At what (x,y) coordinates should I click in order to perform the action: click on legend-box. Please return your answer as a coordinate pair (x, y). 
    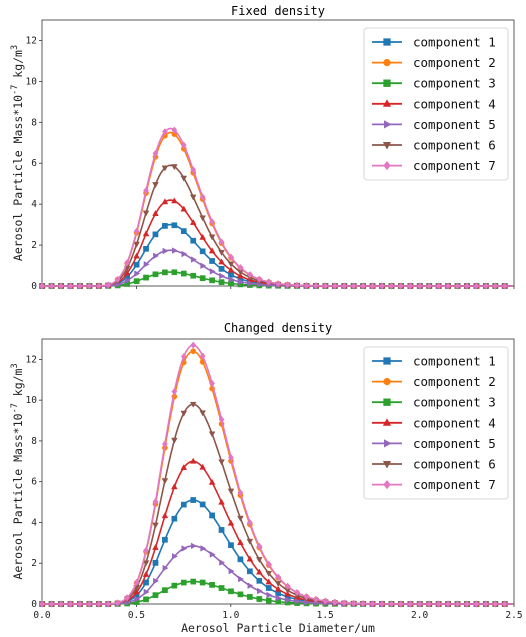
    Looking at the image, I should click on (436, 423).